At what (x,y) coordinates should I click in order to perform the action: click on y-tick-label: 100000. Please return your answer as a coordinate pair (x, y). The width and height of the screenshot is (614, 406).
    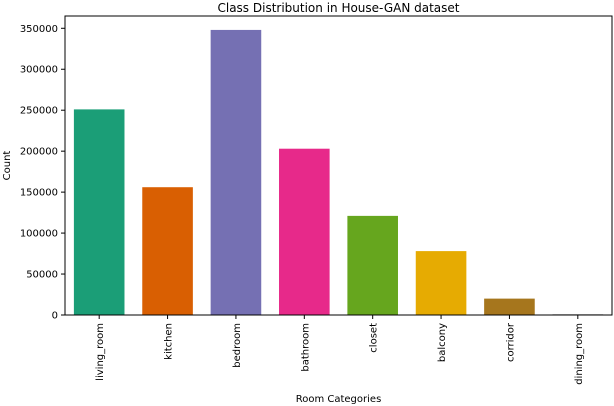
    Looking at the image, I should click on (39, 234).